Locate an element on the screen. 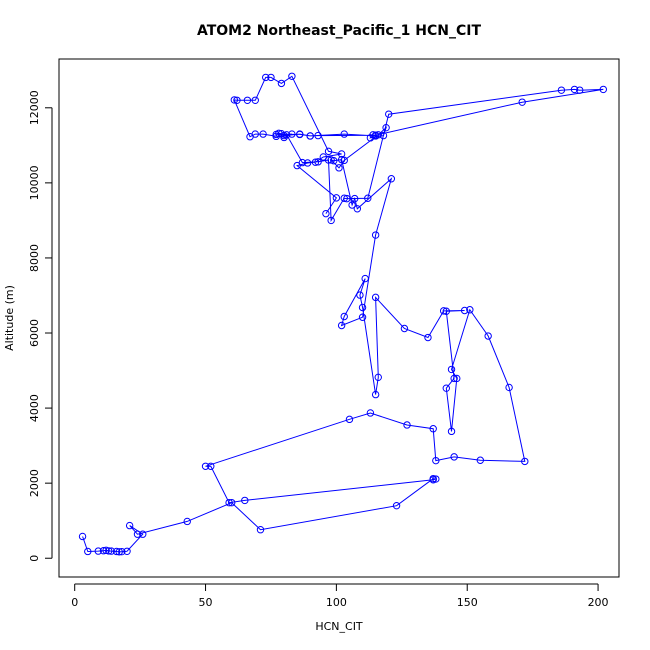 The image size is (650, 650). x-tick-label: 100 is located at coordinates (336, 602).